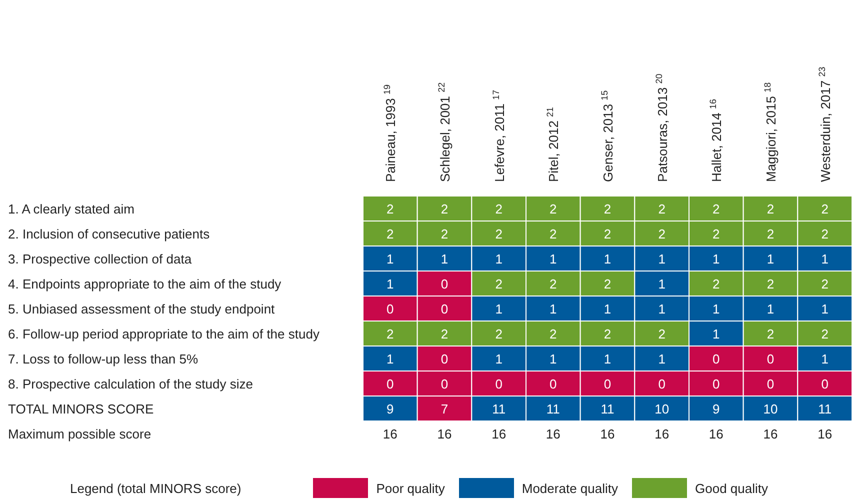 This screenshot has height=502, width=852. What do you see at coordinates (731, 488) in the screenshot?
I see `category-label: Good quality` at bounding box center [731, 488].